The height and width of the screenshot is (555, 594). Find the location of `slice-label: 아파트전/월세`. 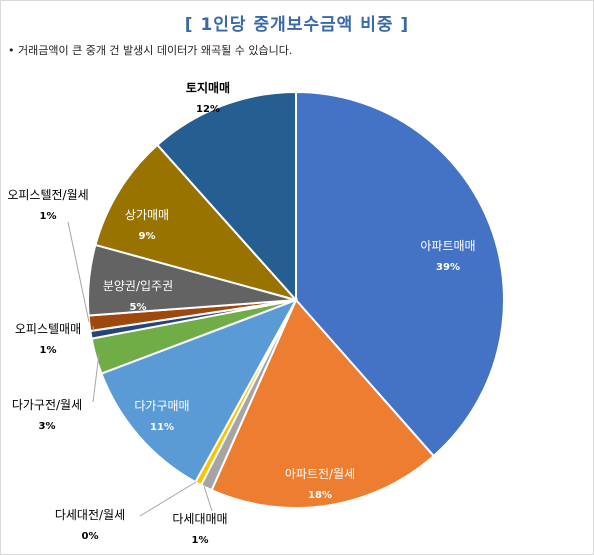

slice-label: 아파트전/월세 is located at coordinates (320, 474).